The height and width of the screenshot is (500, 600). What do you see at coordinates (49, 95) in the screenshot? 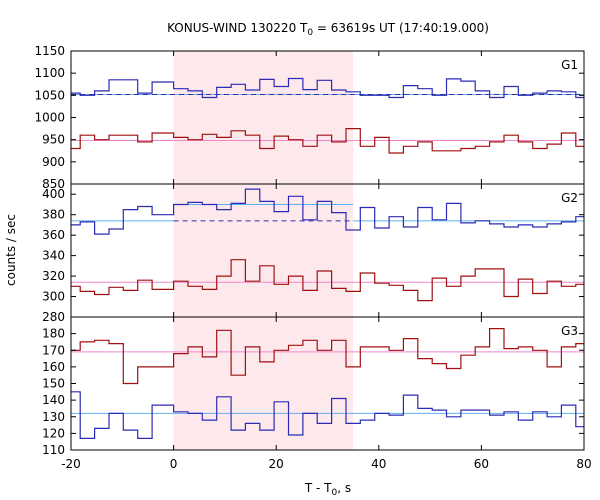
I see `panel-g1-ytick-label-4: 1050` at bounding box center [49, 95].